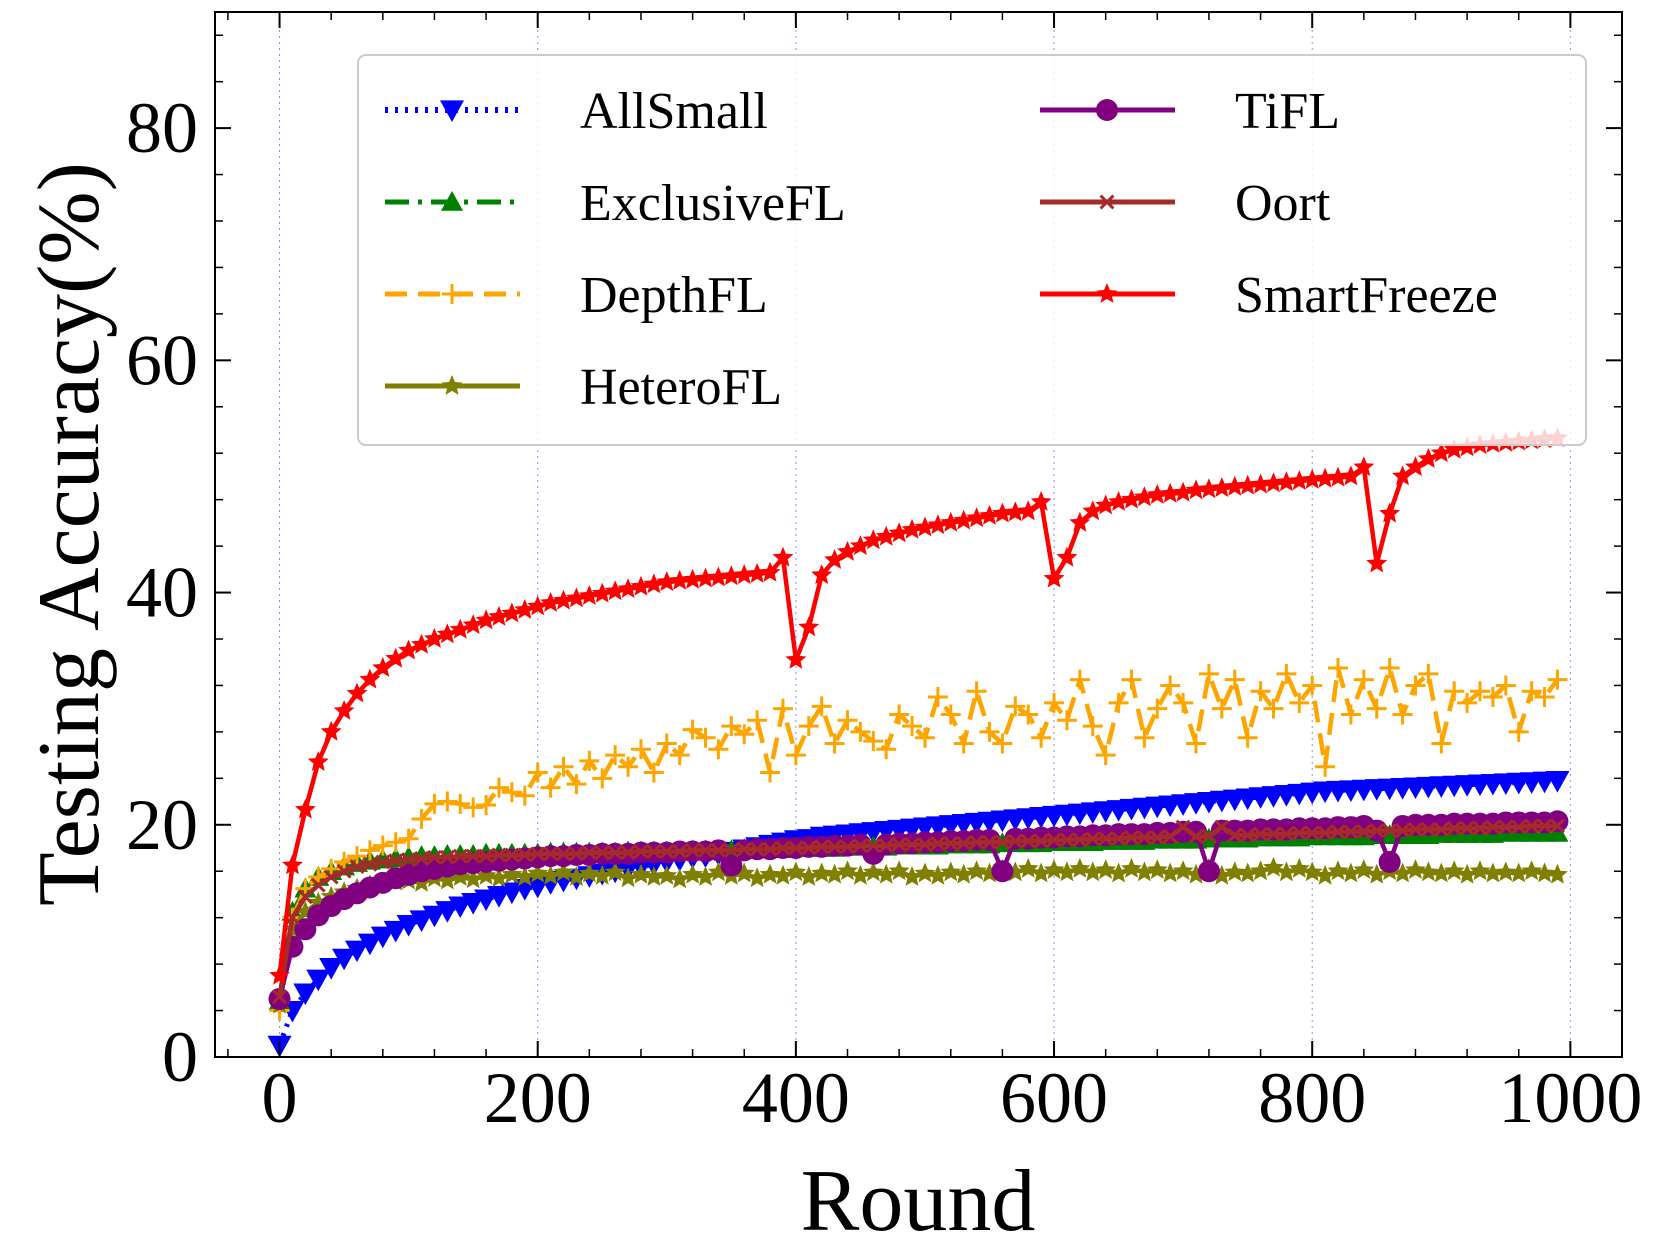 Image resolution: width=1661 pixels, height=1259 pixels. What do you see at coordinates (681, 387) in the screenshot?
I see `legend-label: HeteroFL` at bounding box center [681, 387].